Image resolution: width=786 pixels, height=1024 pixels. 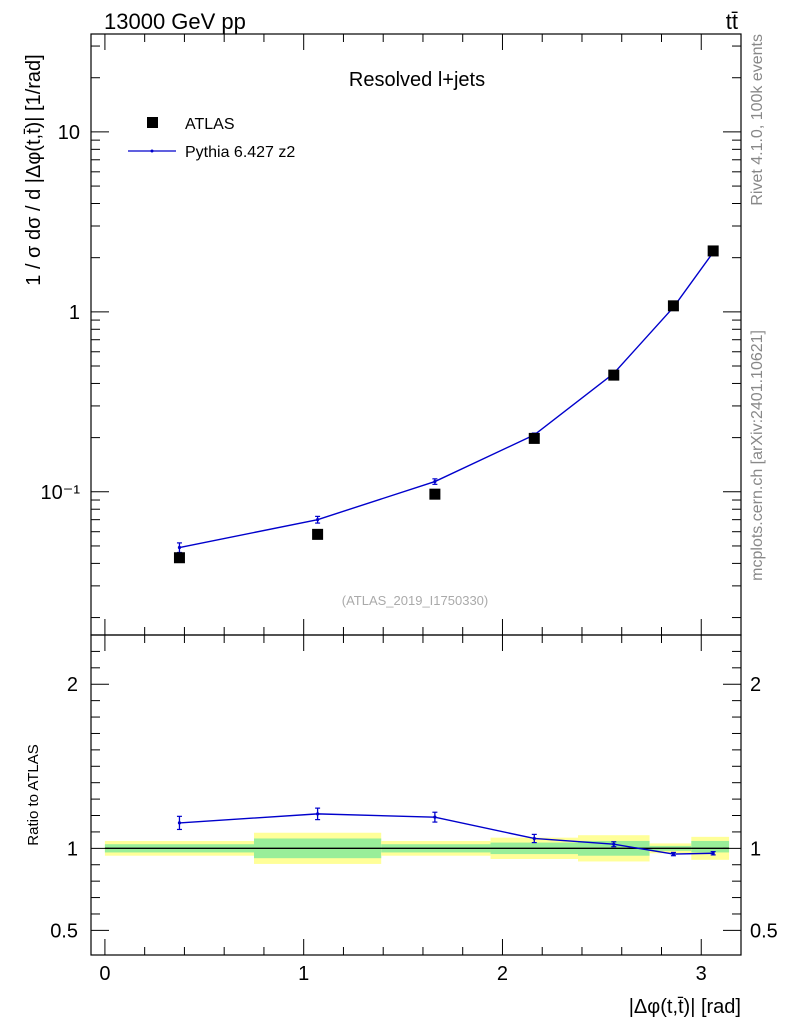 I want to click on x-tick-label-1: 1, so click(x=303, y=974).